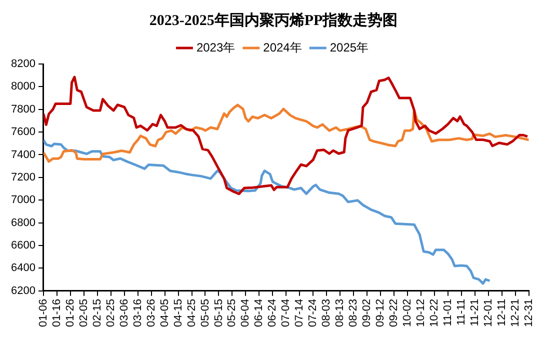 This screenshot has height=338, width=553. I want to click on y-tick-label: 7600, so click(23, 132).